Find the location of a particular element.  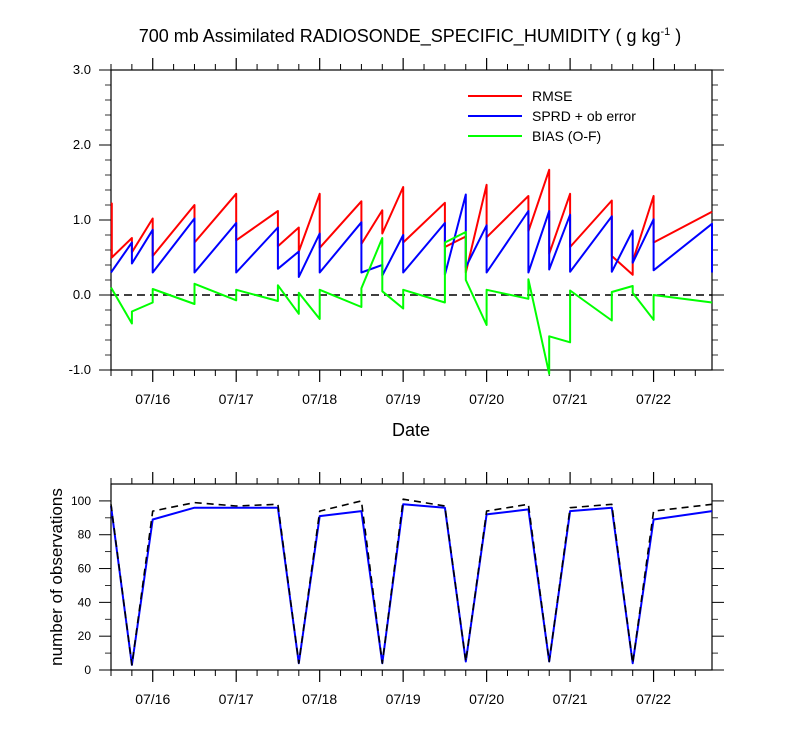

legend-label-2: BIAS (O-F) is located at coordinates (566, 136).